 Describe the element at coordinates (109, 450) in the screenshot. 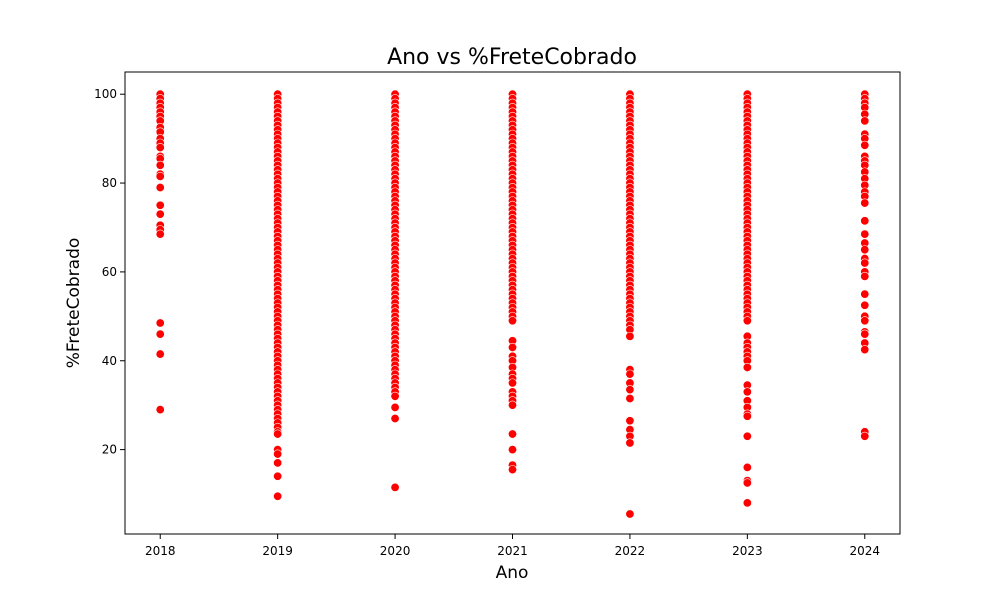

I see `y-tick-label: 20` at that location.